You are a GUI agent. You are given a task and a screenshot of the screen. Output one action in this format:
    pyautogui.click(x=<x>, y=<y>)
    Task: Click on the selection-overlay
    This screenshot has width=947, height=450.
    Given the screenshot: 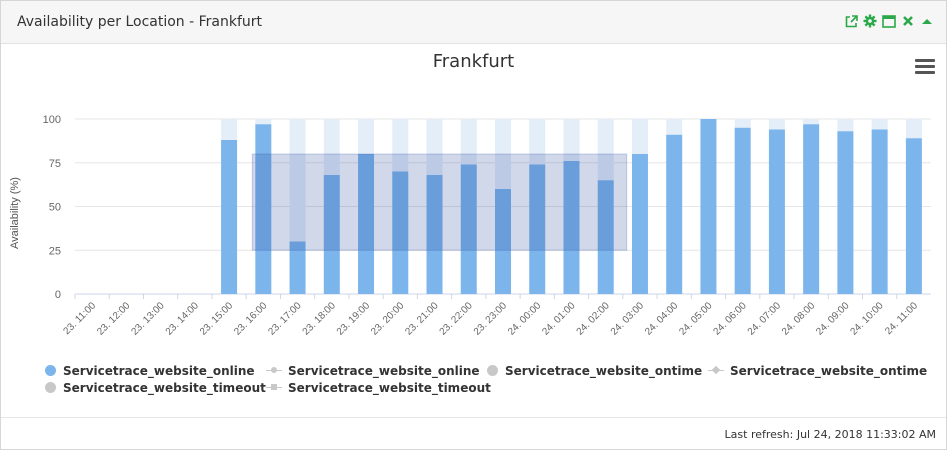 What is the action you would take?
    pyautogui.click(x=439, y=202)
    